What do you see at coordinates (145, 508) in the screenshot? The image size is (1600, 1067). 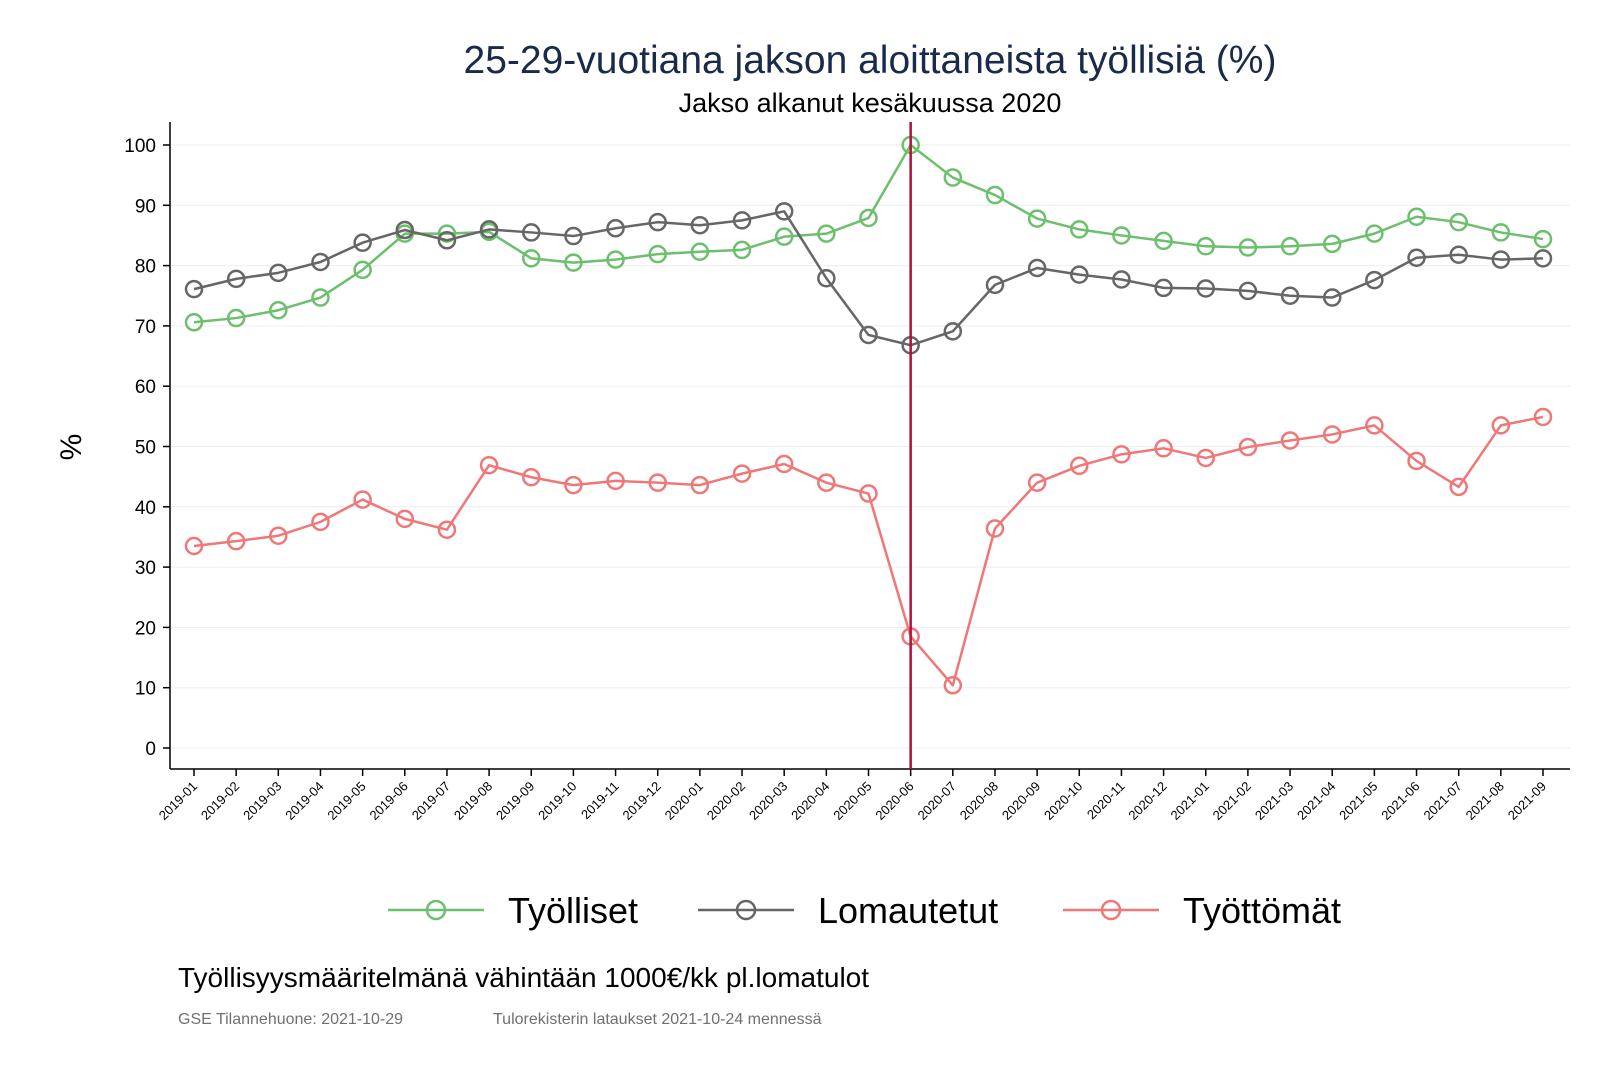 I see `y-tick-label: 40` at bounding box center [145, 508].